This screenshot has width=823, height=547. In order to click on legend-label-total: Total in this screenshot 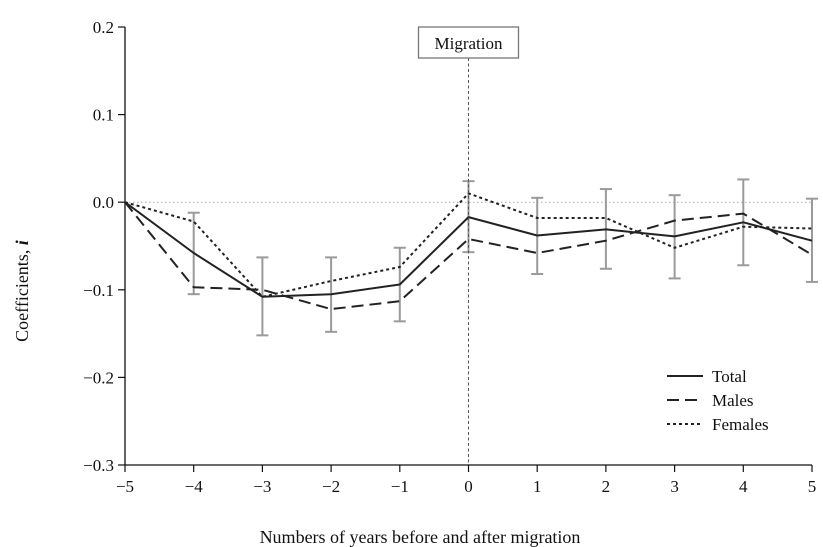, I will do `click(729, 376)`.